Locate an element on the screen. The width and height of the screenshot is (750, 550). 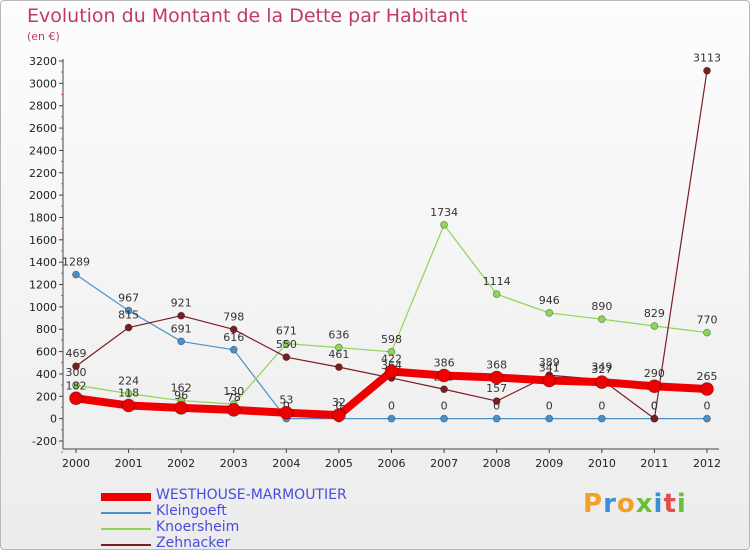
data-label-westhouse-marmoutier: 32 is located at coordinates (339, 402).